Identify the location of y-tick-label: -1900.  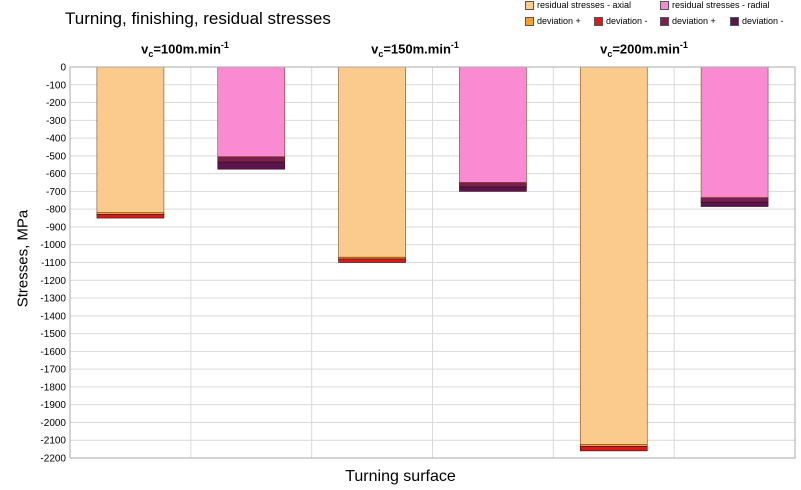
(53, 405).